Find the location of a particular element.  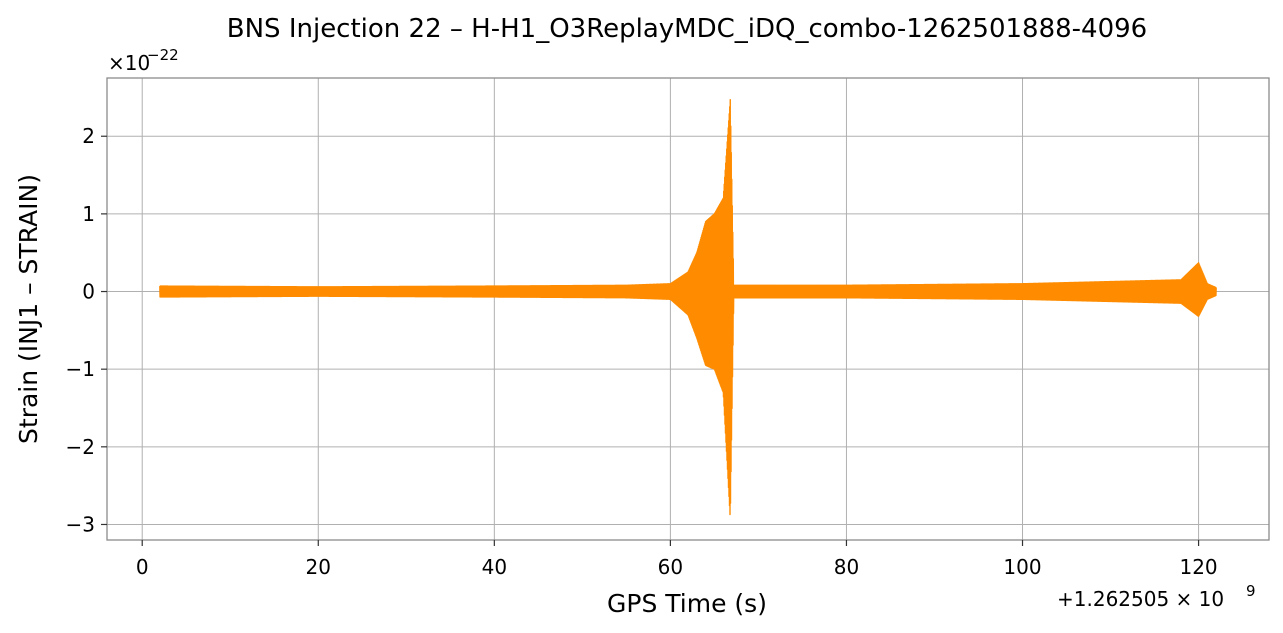

y-axis-label: Strain (INJ1 – STRAIN) is located at coordinates (28, 309).